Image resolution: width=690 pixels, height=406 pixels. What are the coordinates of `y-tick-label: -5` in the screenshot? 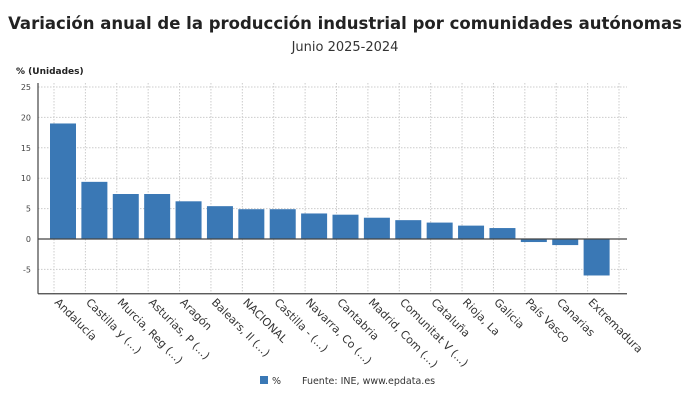 It's located at (27, 269).